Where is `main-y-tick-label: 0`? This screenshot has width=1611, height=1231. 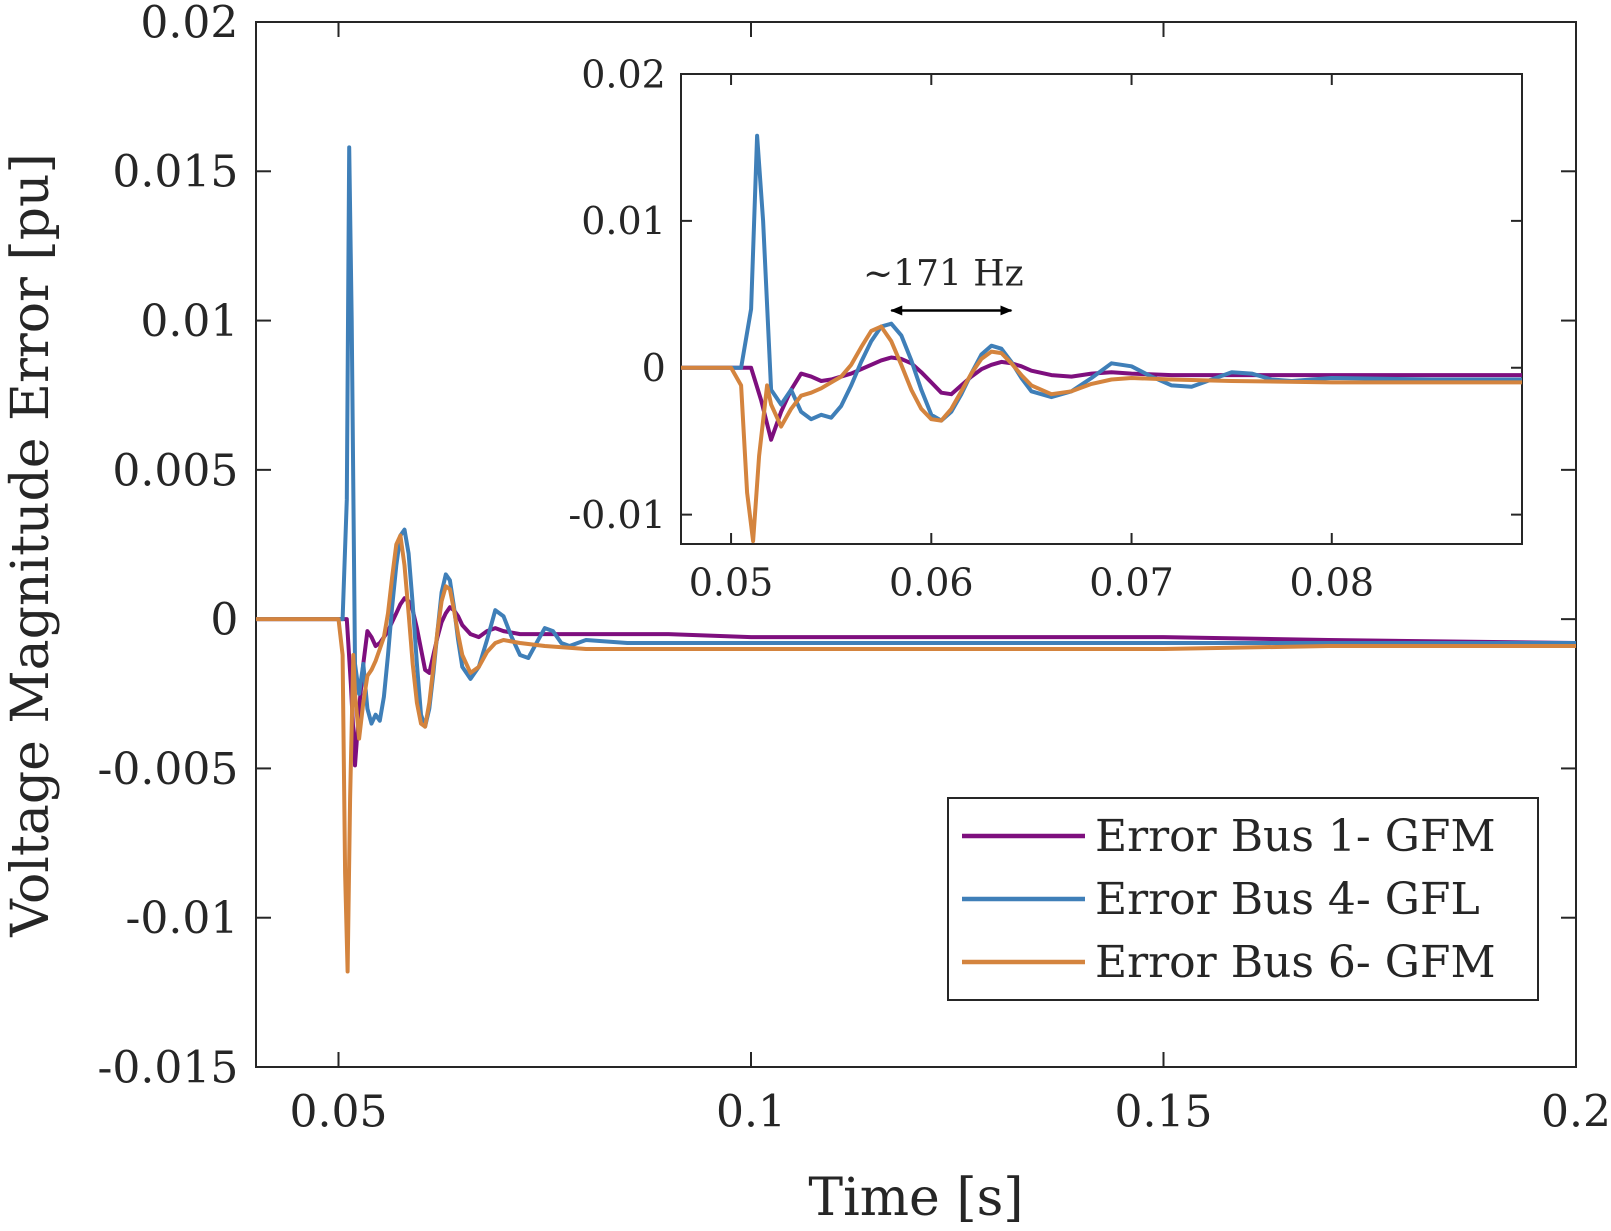 main-y-tick-label: 0 is located at coordinates (224, 620).